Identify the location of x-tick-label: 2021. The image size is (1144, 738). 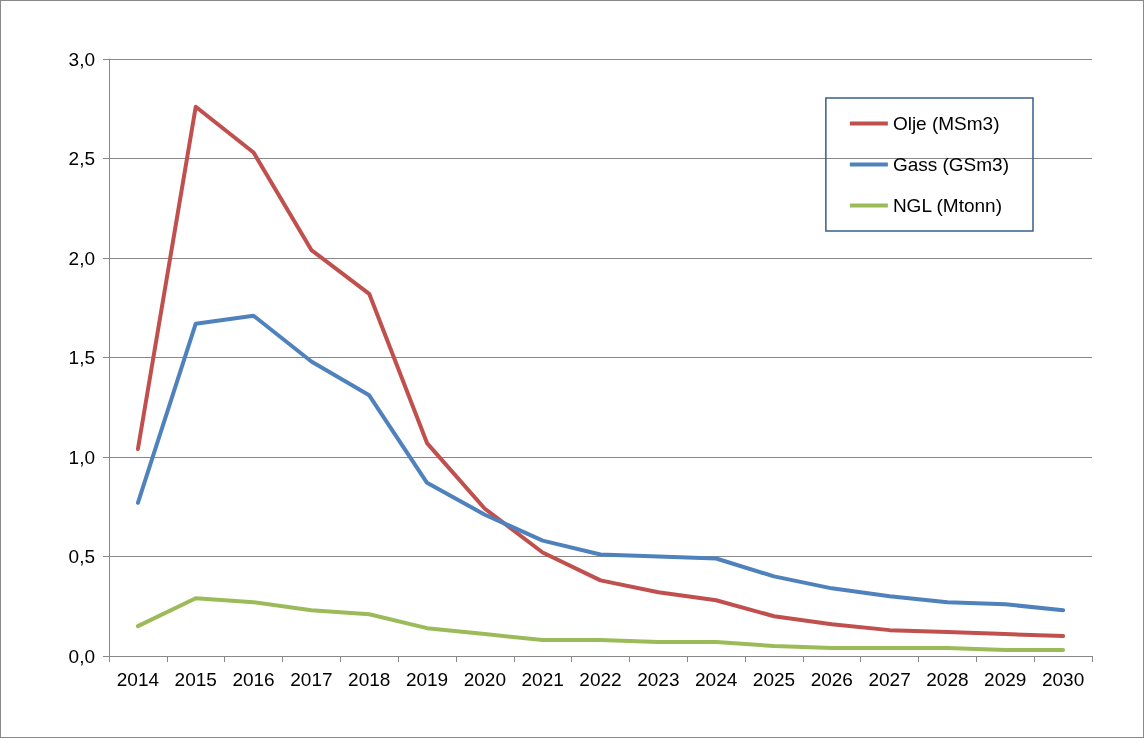
(542, 679).